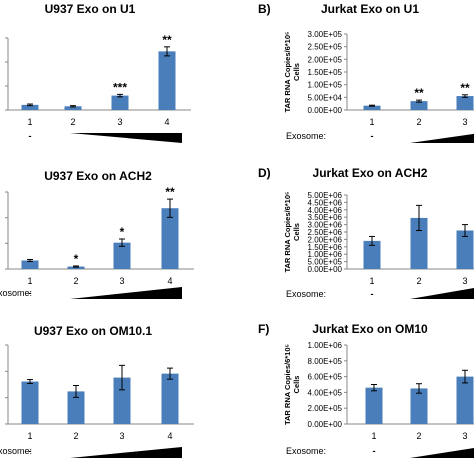 This screenshot has width=474, height=474. Describe the element at coordinates (325, 47) in the screenshot. I see `y-tick-label: 2.50E+05` at that location.